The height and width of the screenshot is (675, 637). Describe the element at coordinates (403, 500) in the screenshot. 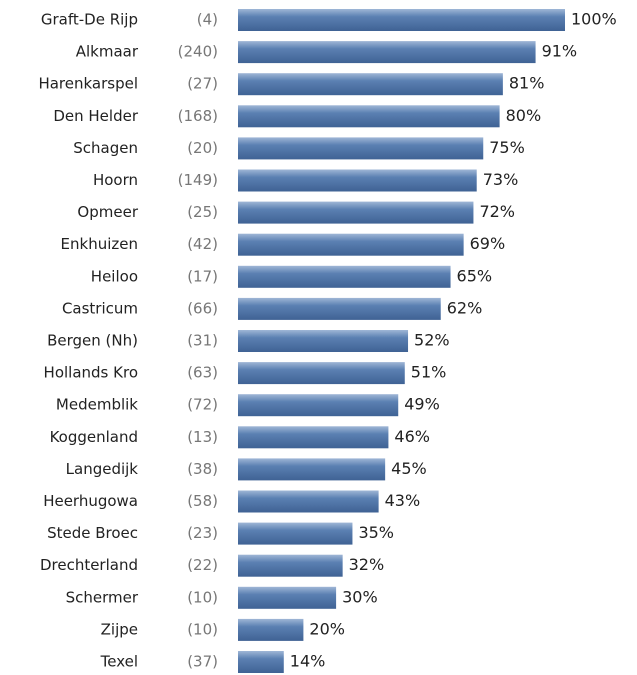

I see `value-label: 43%` at that location.